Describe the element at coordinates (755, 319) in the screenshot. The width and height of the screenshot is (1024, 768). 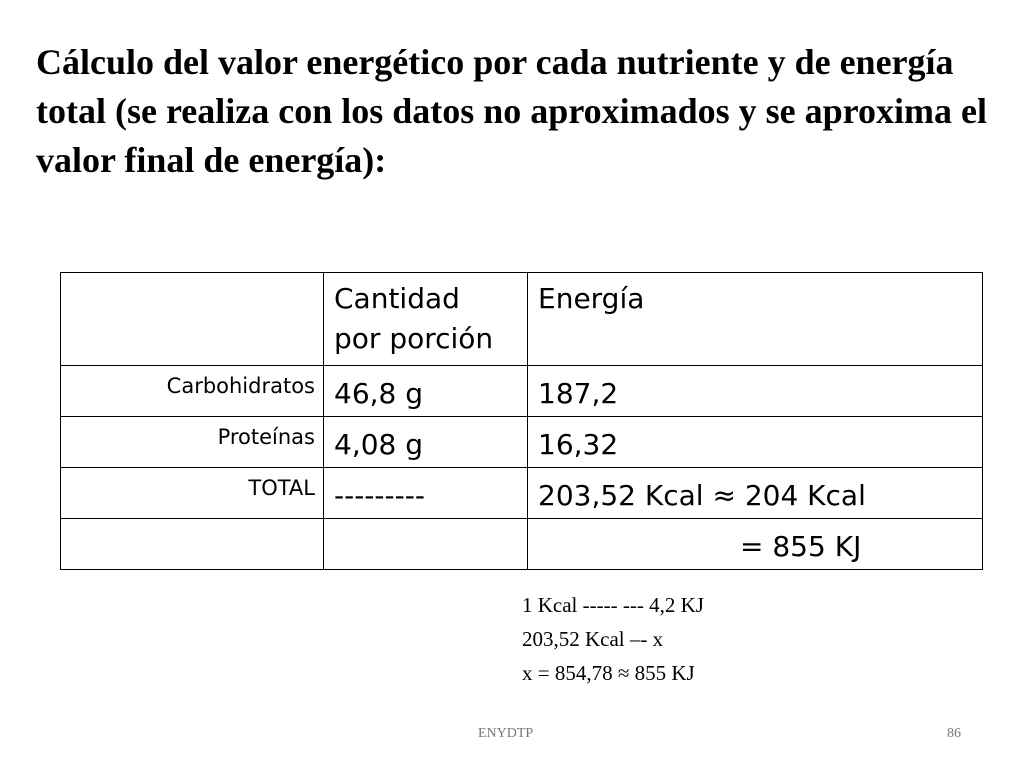
I see `header-cell-energia: Energía` at that location.